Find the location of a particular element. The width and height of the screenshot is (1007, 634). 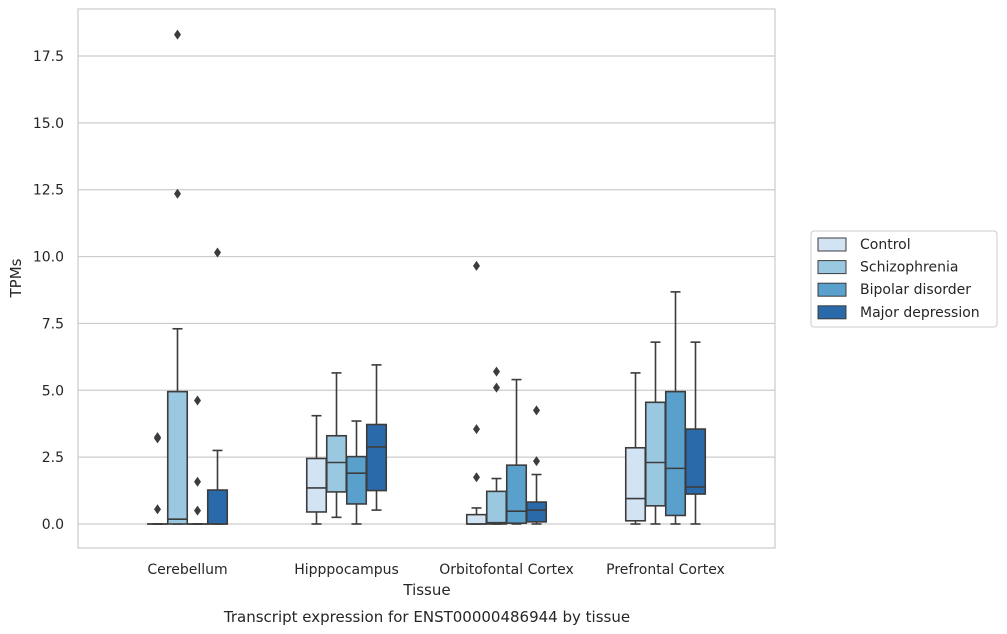

y-tick-labels: 0.0 2.5 5.0 7.5 10.0 12.5 15.0 17.5 is located at coordinates (48, 291).